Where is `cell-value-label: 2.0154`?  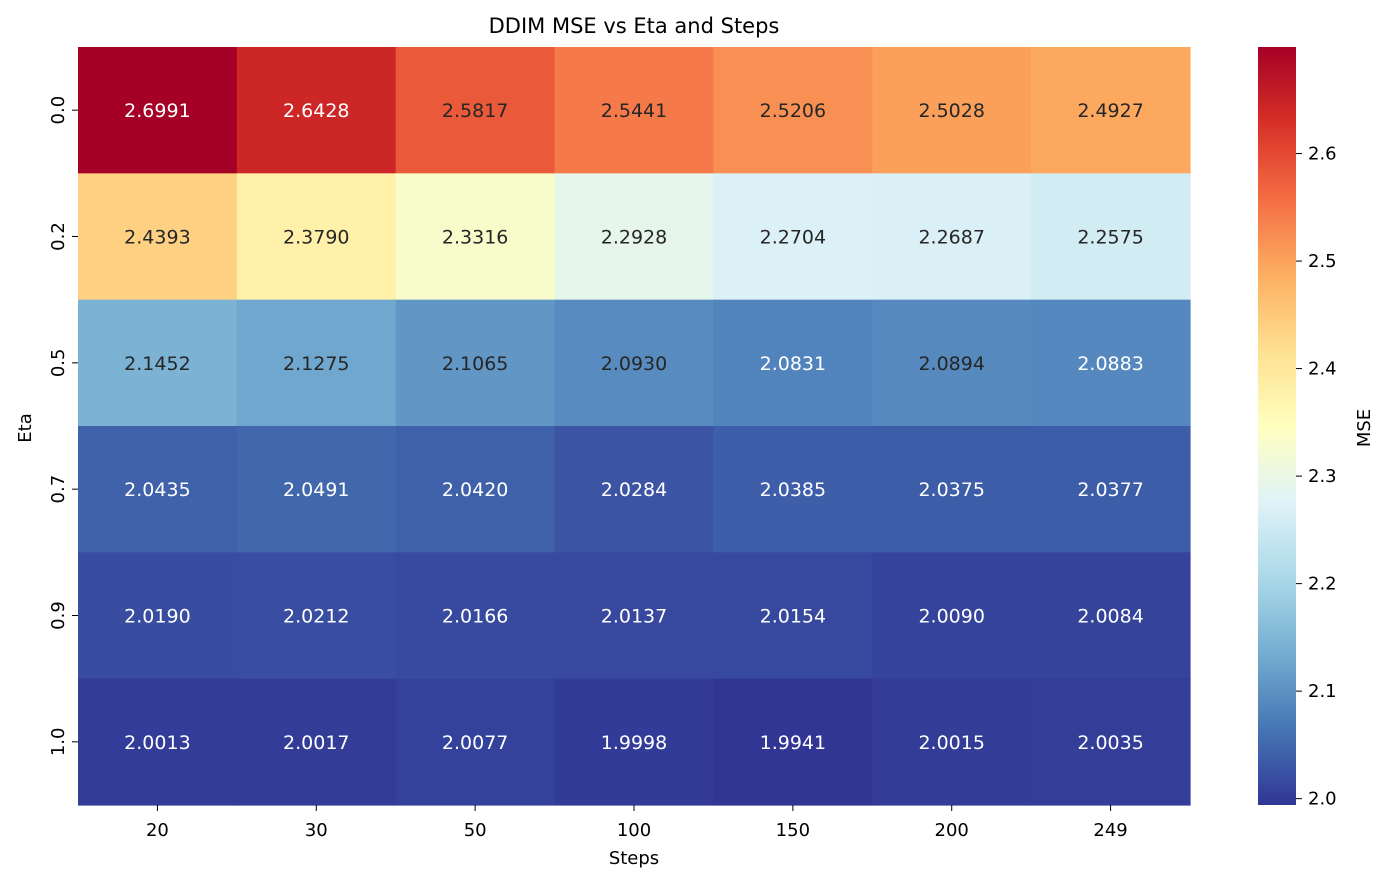 cell-value-label: 2.0154 is located at coordinates (793, 617).